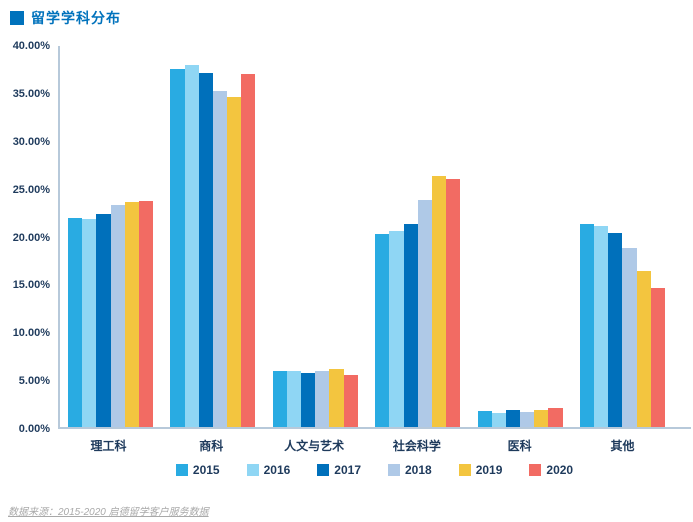  Describe the element at coordinates (211, 446) in the screenshot. I see `x-axis-label-商科: 商科` at that location.